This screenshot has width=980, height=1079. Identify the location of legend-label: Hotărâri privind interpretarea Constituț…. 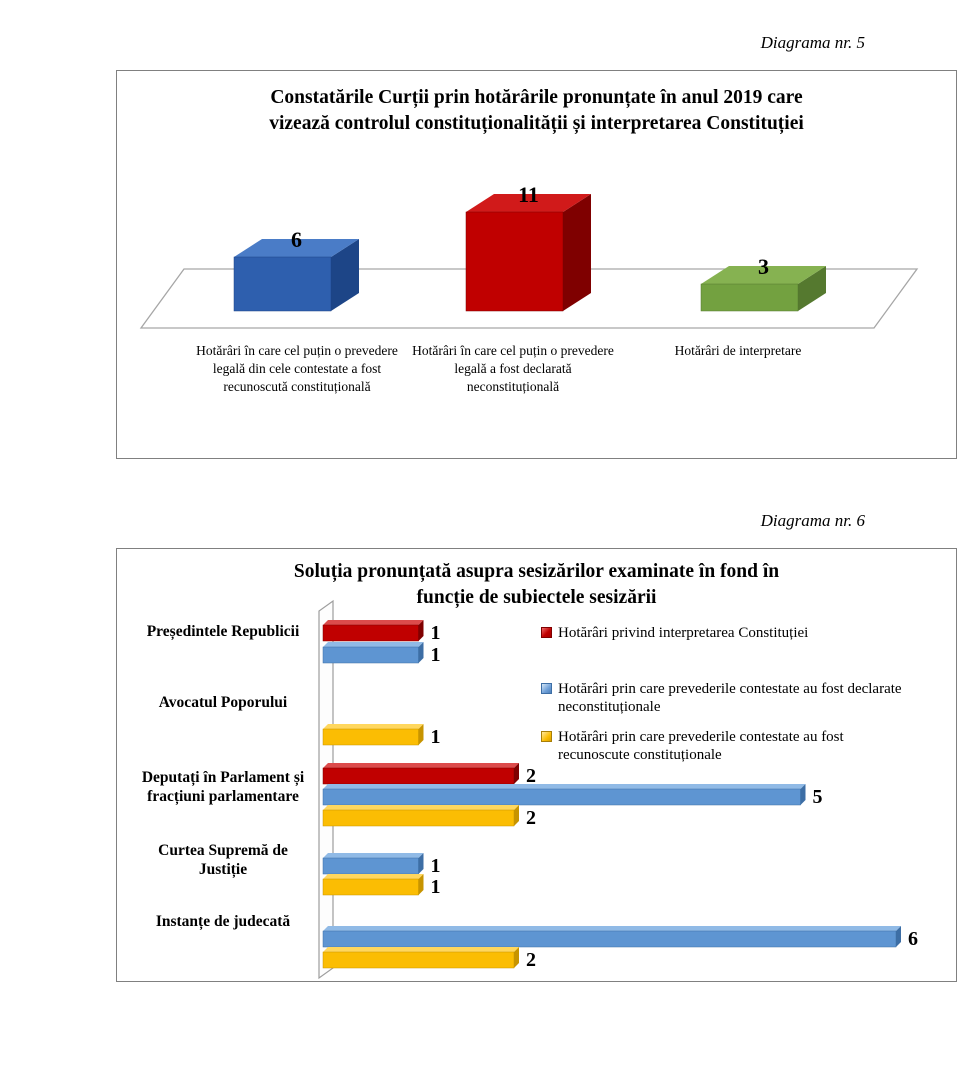
(683, 633).